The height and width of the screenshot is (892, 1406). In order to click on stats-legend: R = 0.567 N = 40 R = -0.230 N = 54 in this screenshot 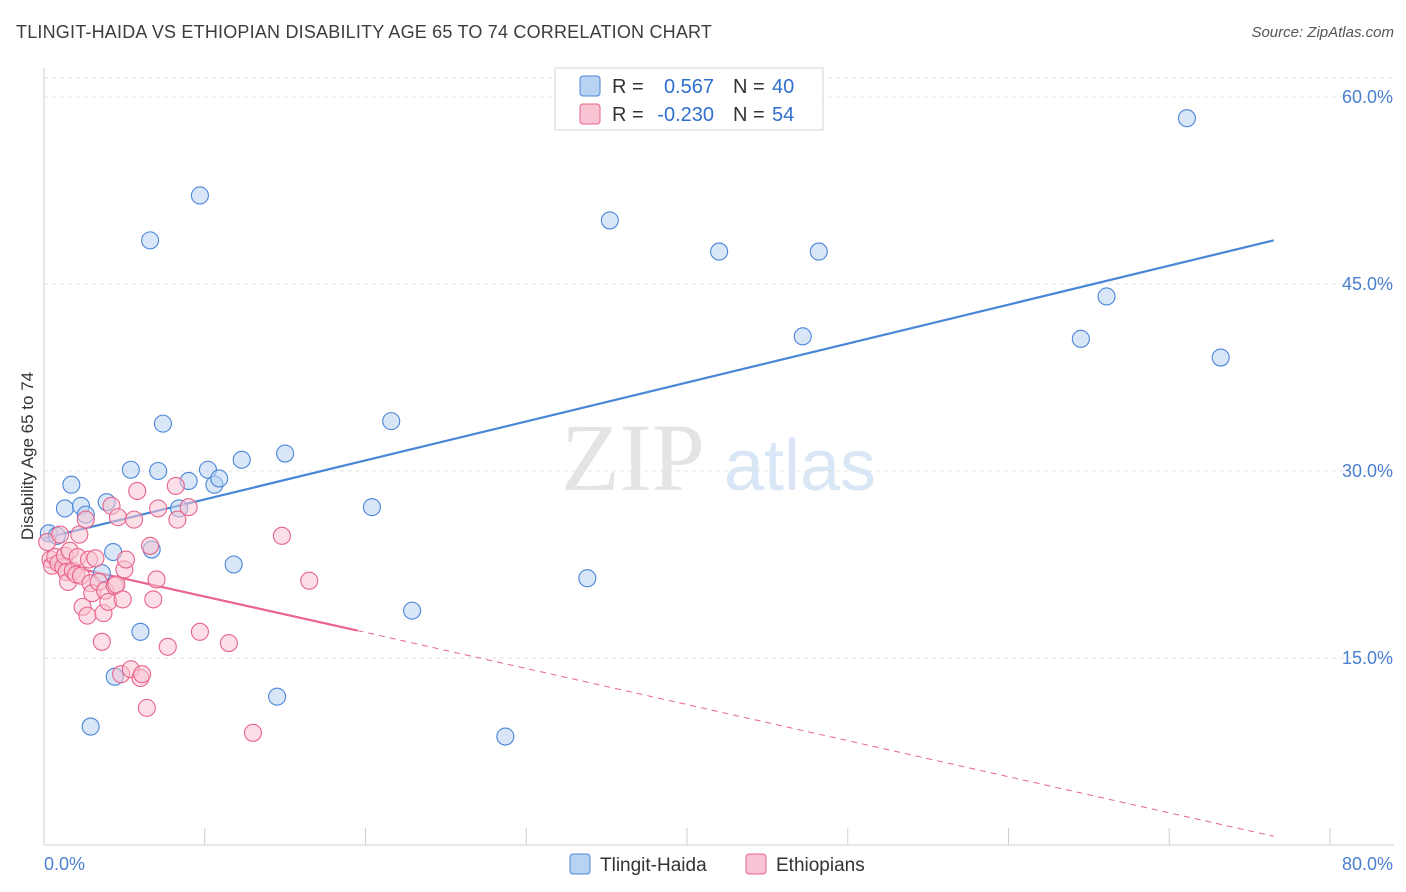, I will do `click(689, 99)`.